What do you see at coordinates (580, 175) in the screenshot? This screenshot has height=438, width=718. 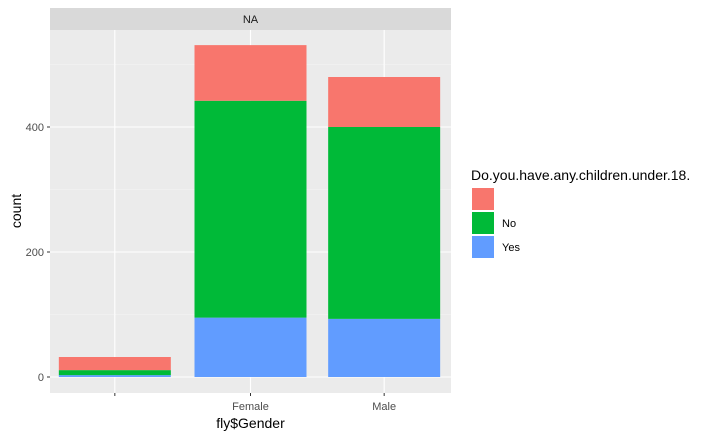 I see `legend-title: Do.you.have.any.children.under.18.` at bounding box center [580, 175].